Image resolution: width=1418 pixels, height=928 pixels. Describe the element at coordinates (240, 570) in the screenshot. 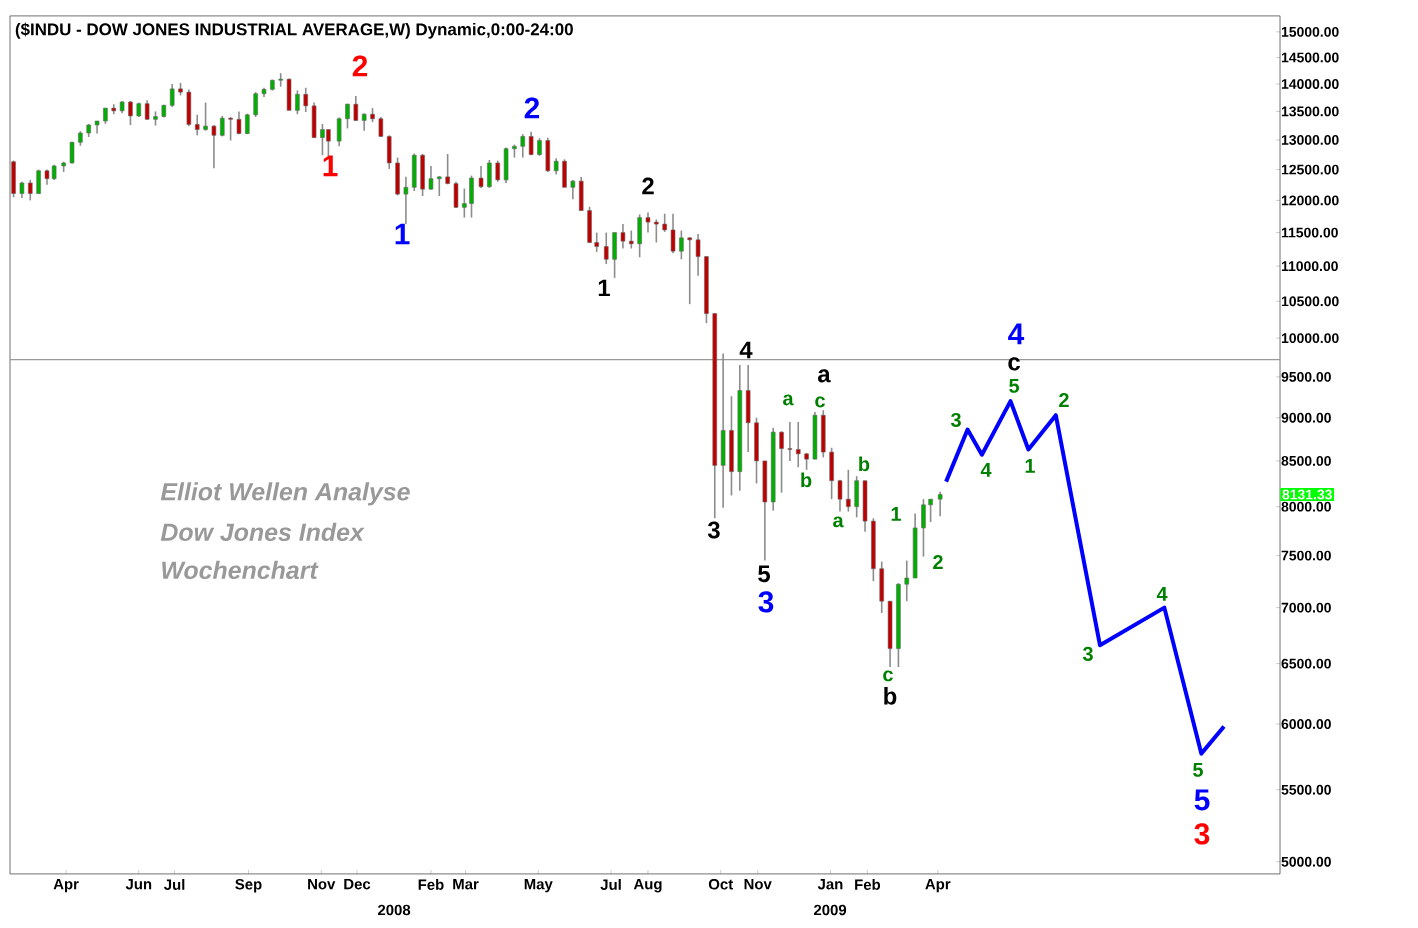

I see `annotation: Wochenchart` at that location.